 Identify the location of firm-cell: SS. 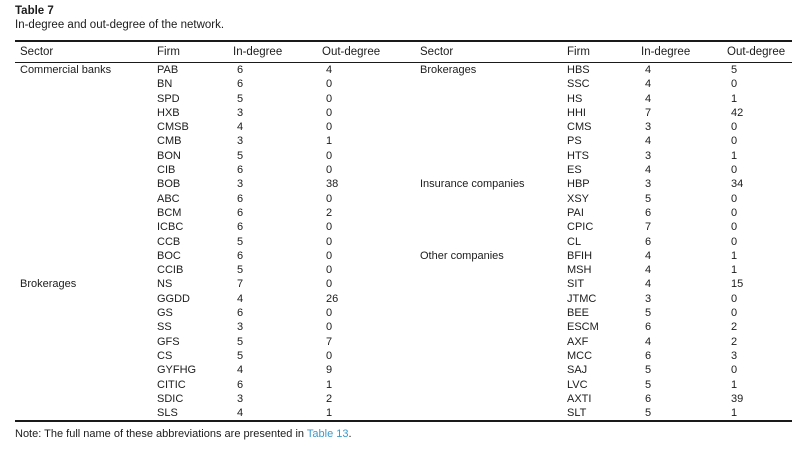
(164, 327).